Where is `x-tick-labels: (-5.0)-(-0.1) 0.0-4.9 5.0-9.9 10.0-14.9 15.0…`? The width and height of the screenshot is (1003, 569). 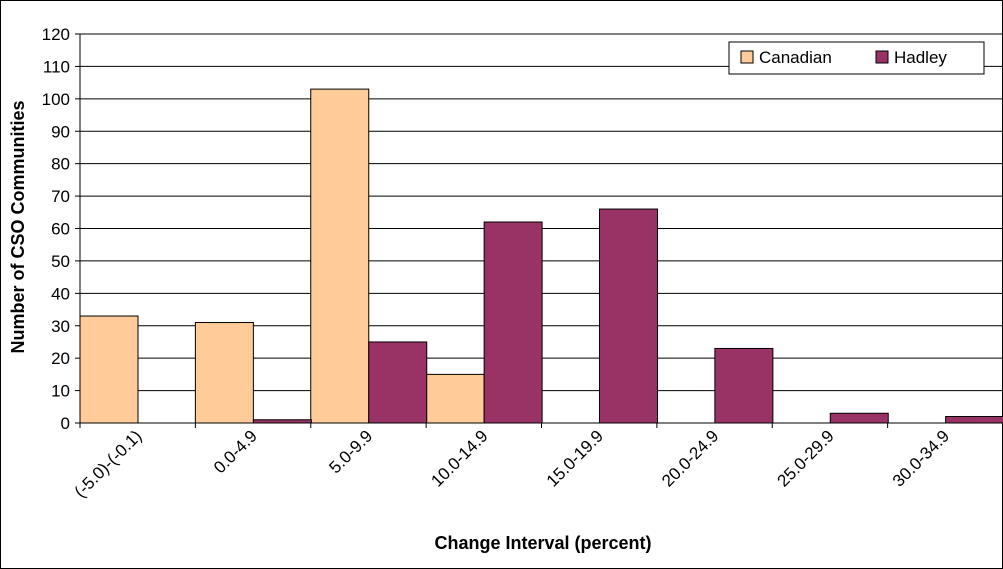
x-tick-labels: (-5.0)-(-0.1) 0.0-4.9 5.0-9.9 10.0-14.9 15.0… is located at coordinates (512, 463).